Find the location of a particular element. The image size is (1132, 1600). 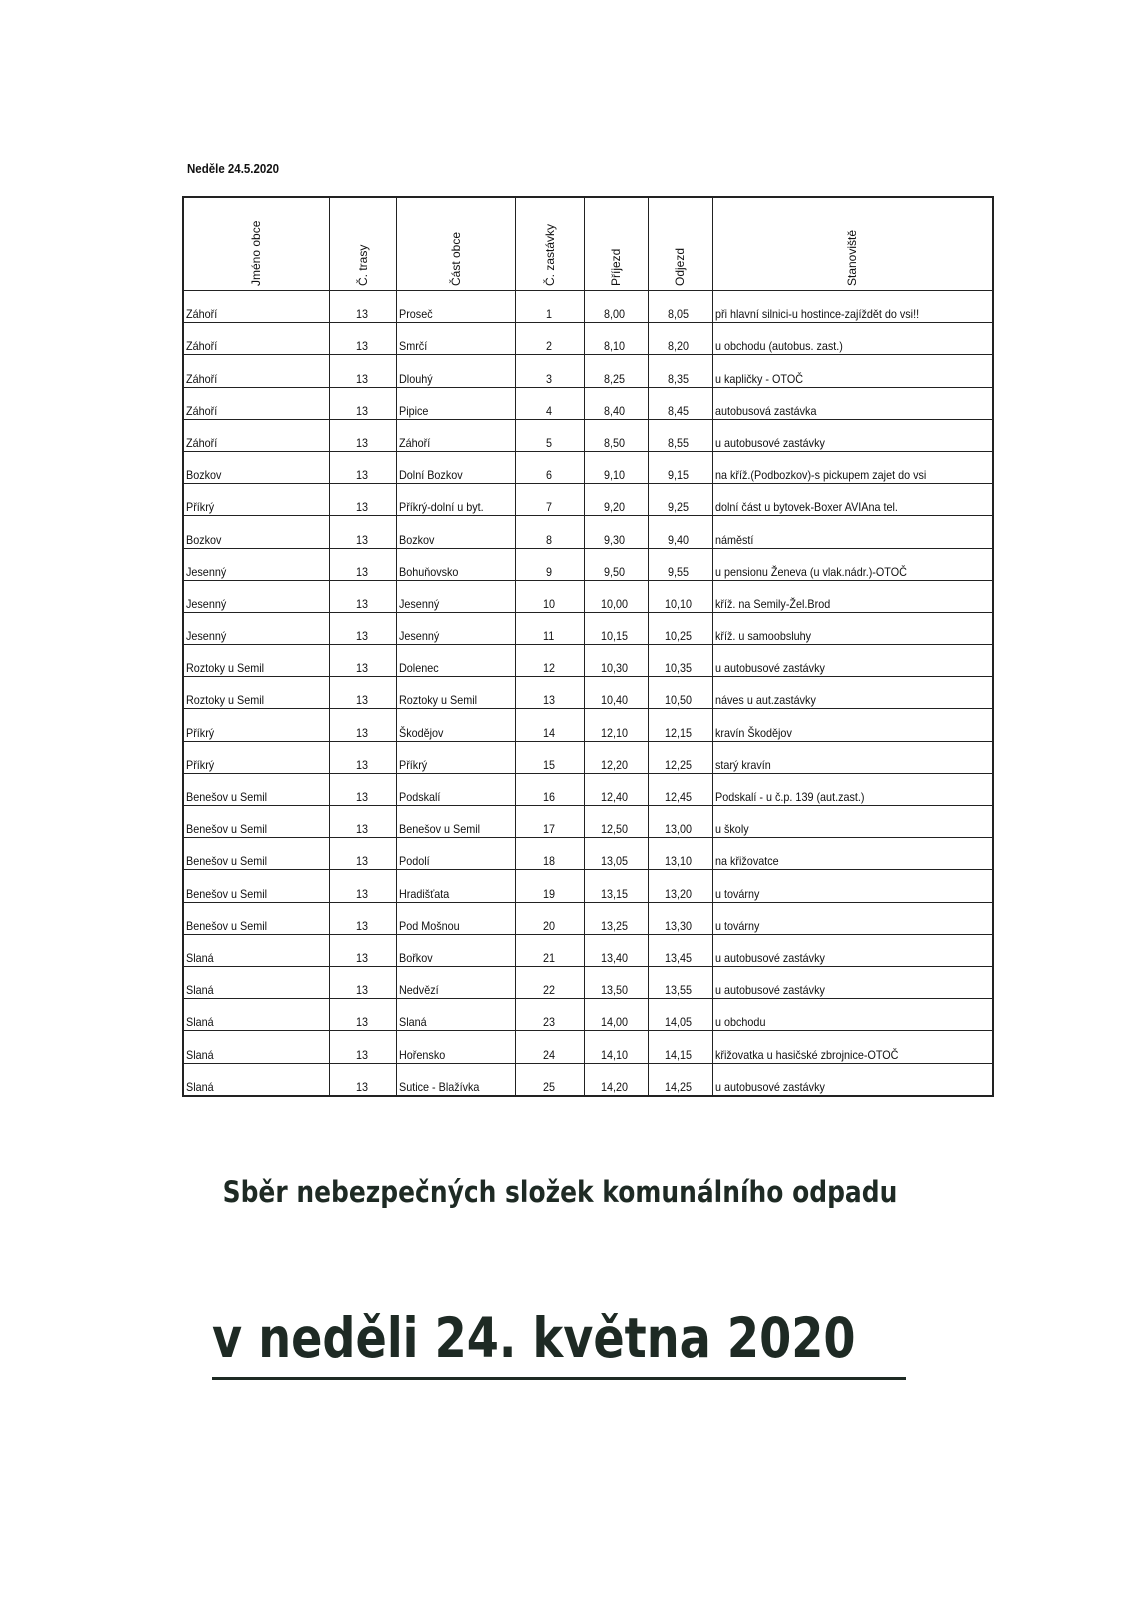

table-cell: 8,20 is located at coordinates (680, 339).